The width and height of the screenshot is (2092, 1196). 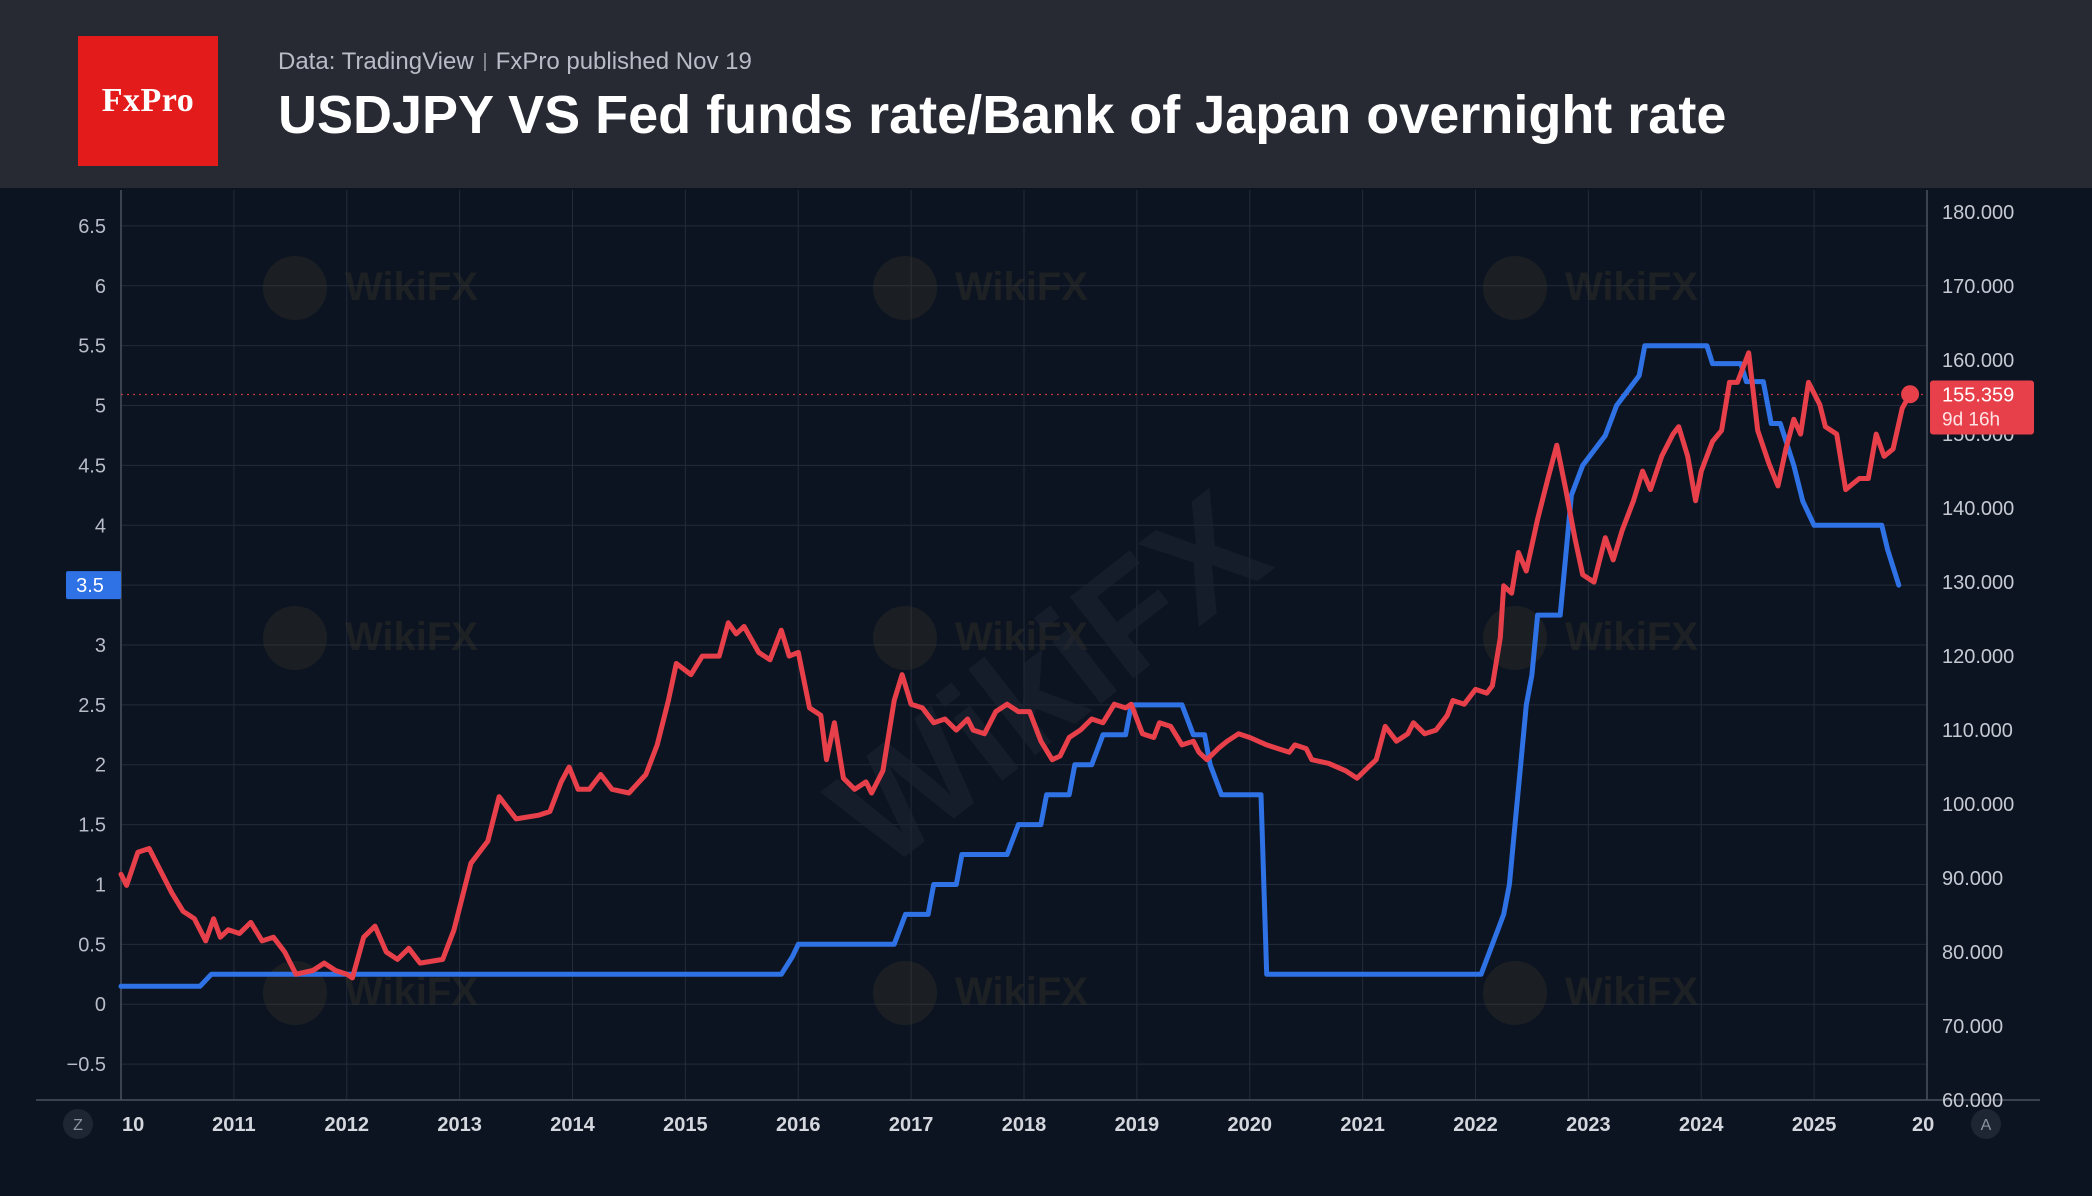 What do you see at coordinates (1978, 361) in the screenshot?
I see `right-axis-tick-label: 160.000` at bounding box center [1978, 361].